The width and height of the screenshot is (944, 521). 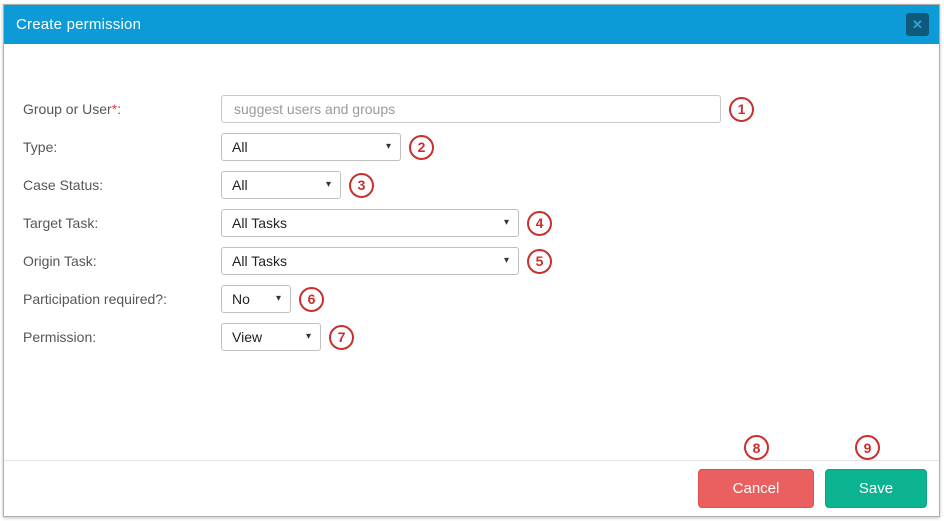 I want to click on type-select: All ▾, so click(x=311, y=147).